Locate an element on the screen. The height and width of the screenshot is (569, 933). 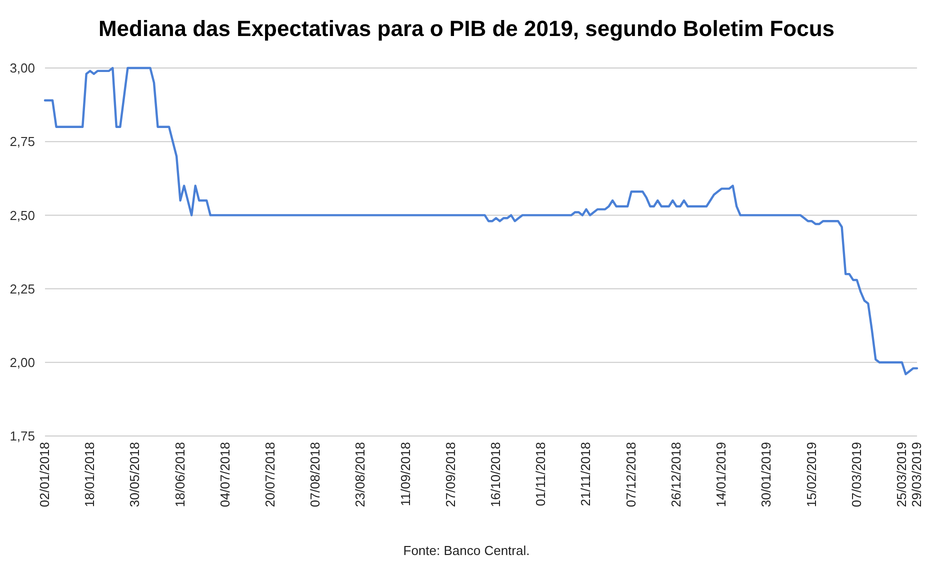
x-tick-label: 29/03/2019 is located at coordinates (916, 475).